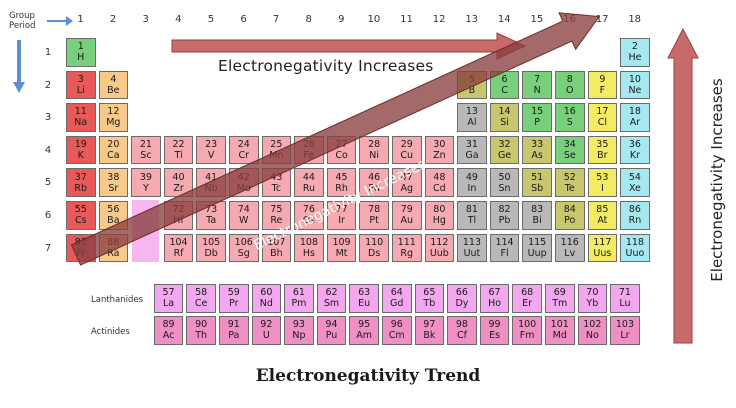 The height and width of the screenshot is (408, 736). Describe the element at coordinates (634, 47) in the screenshot. I see `atomic-number: 2` at that location.